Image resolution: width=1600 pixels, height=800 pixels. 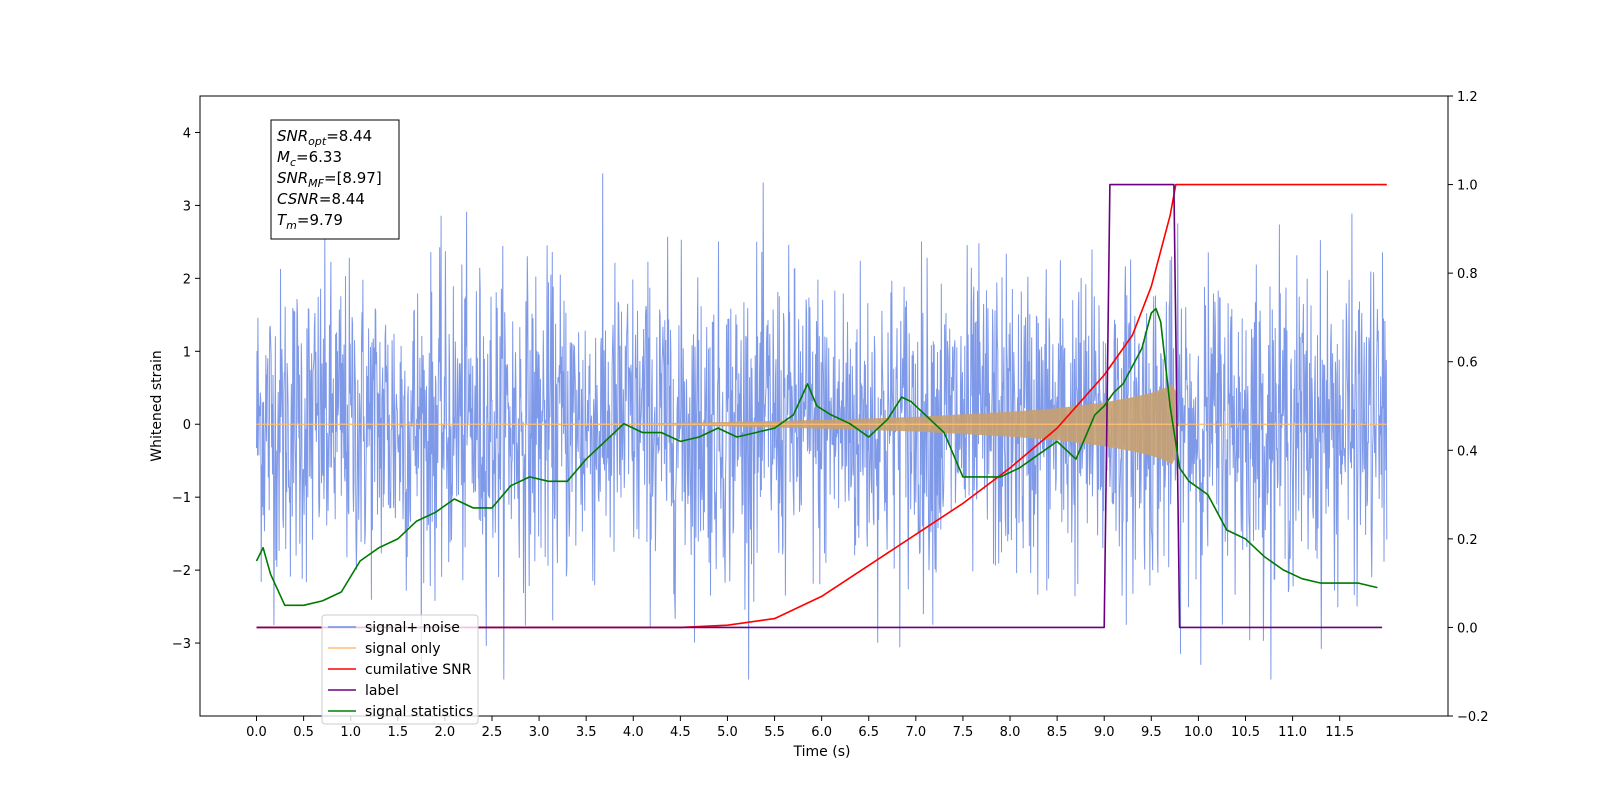 I want to click on x-tick-label: 0.0, so click(x=256, y=732).